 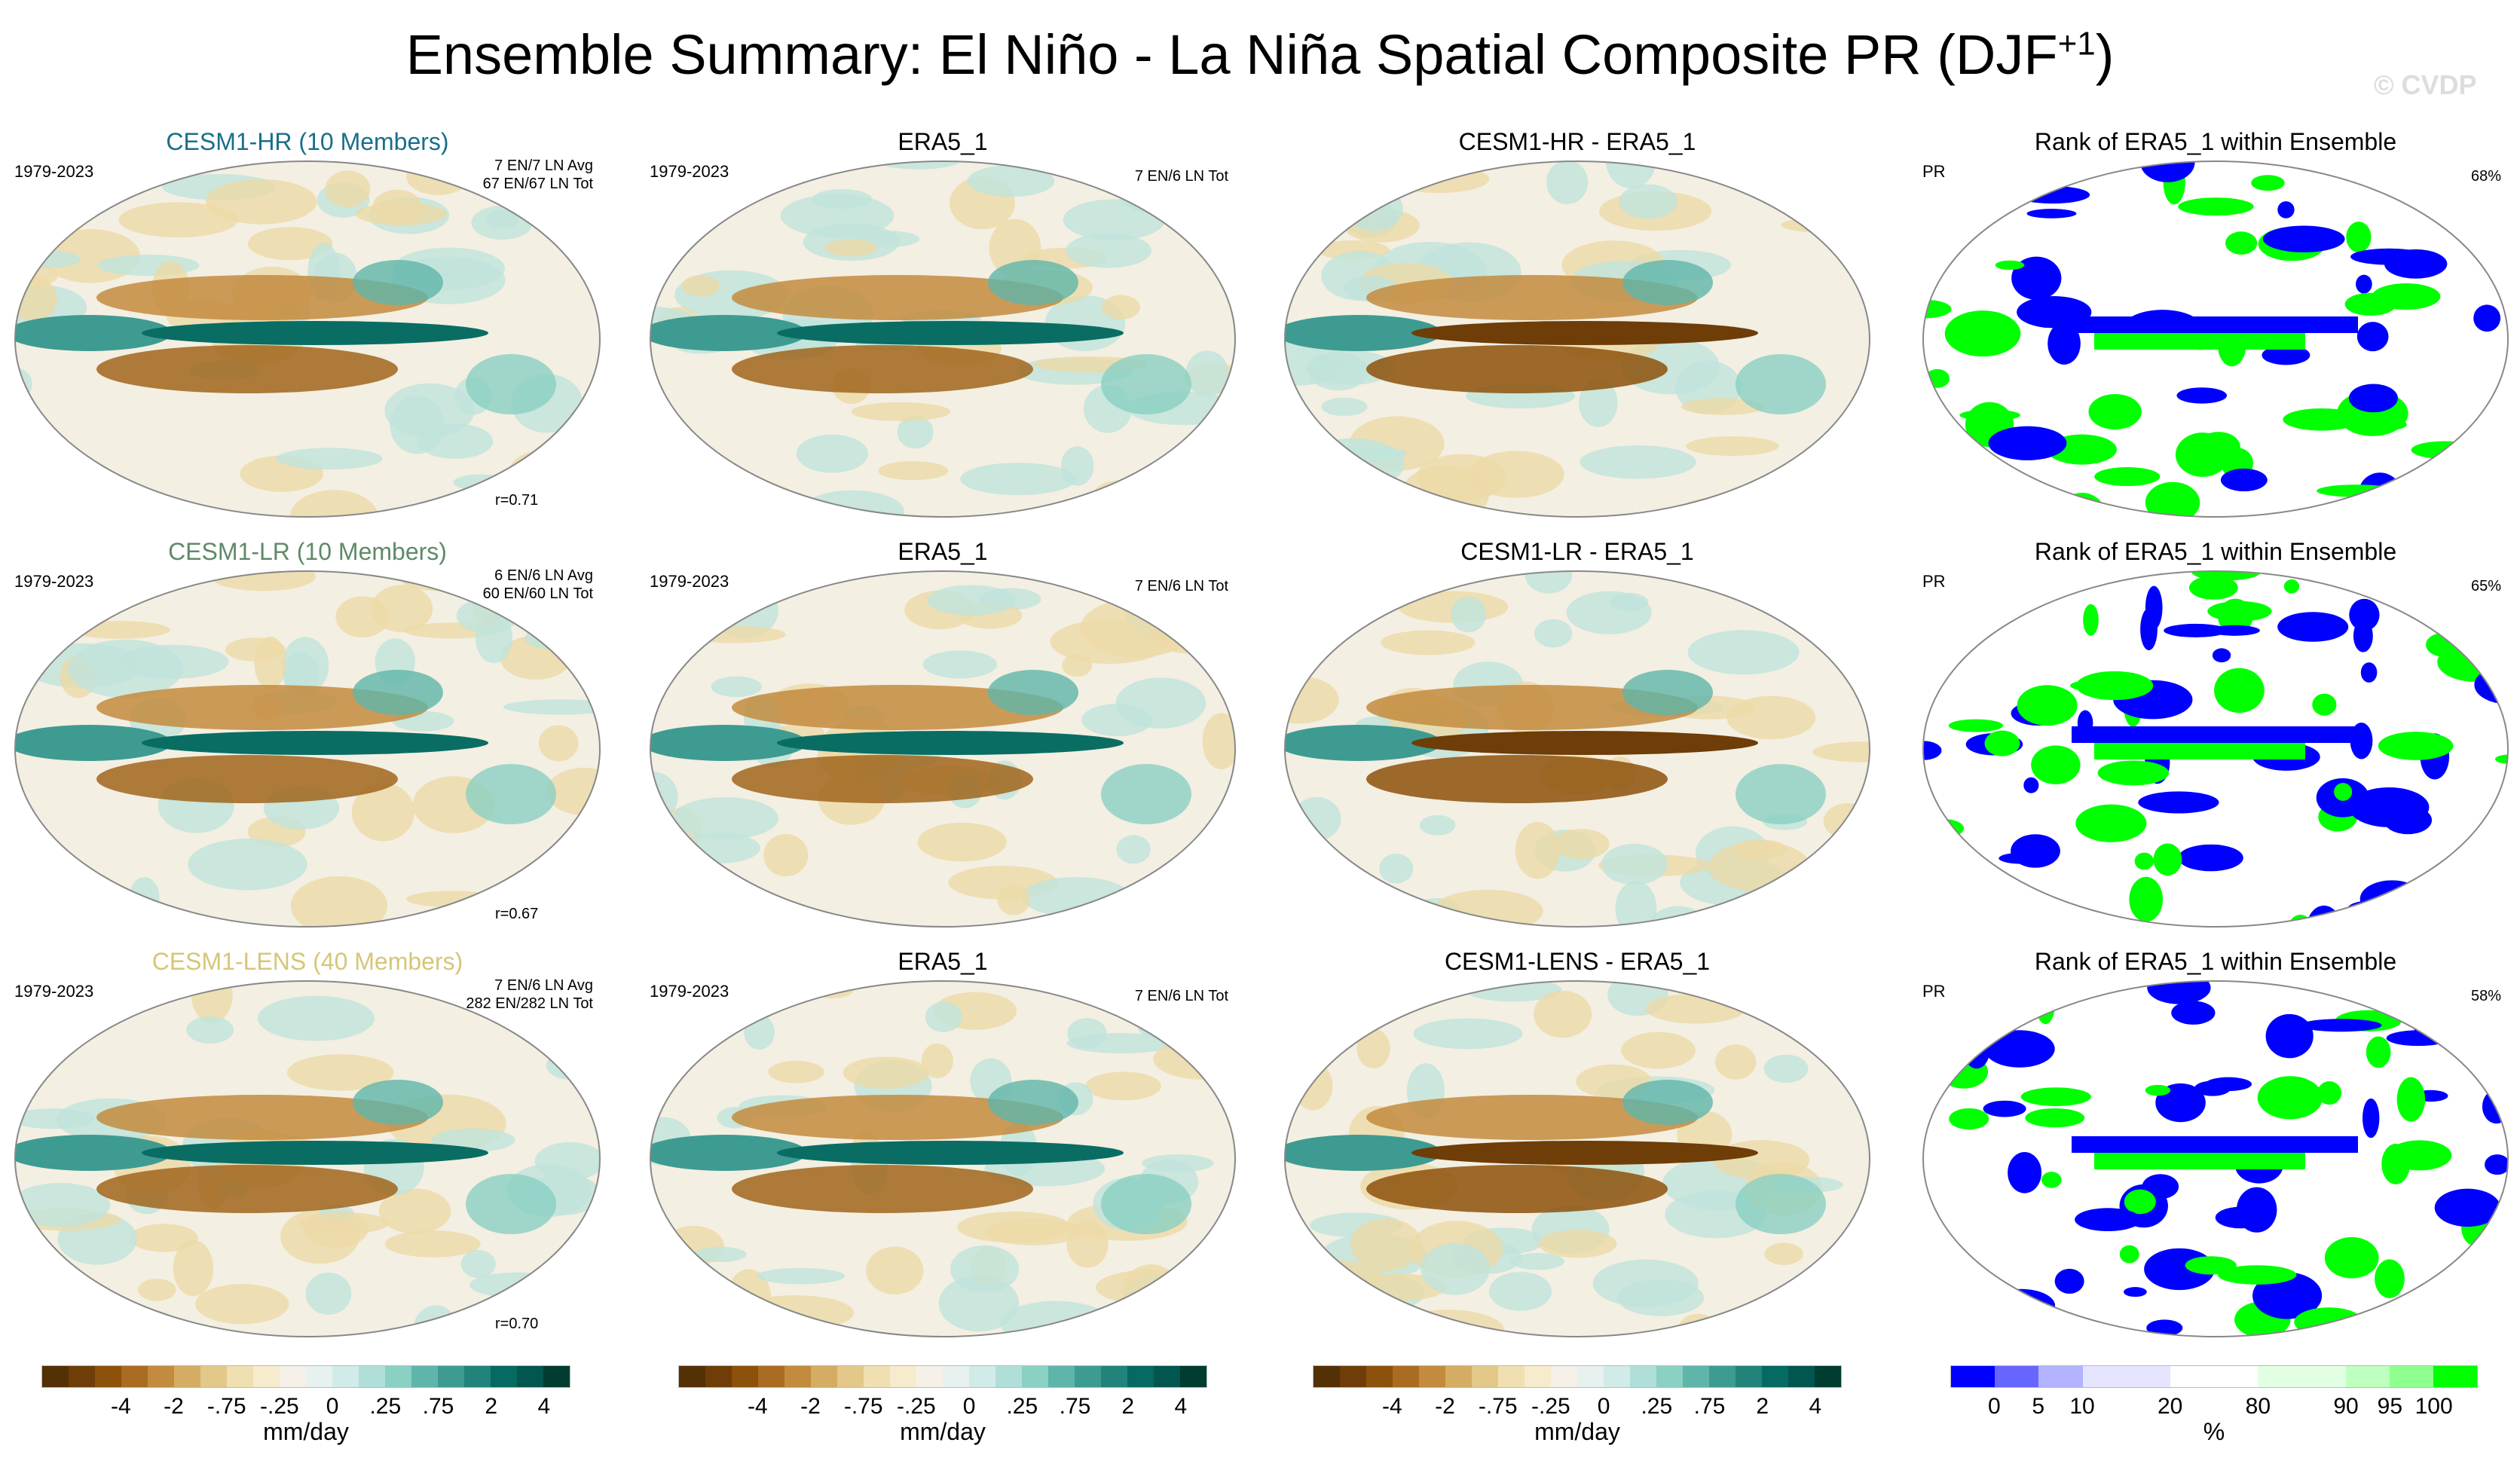 I want to click on map-diff, so click(x=1577, y=1158).